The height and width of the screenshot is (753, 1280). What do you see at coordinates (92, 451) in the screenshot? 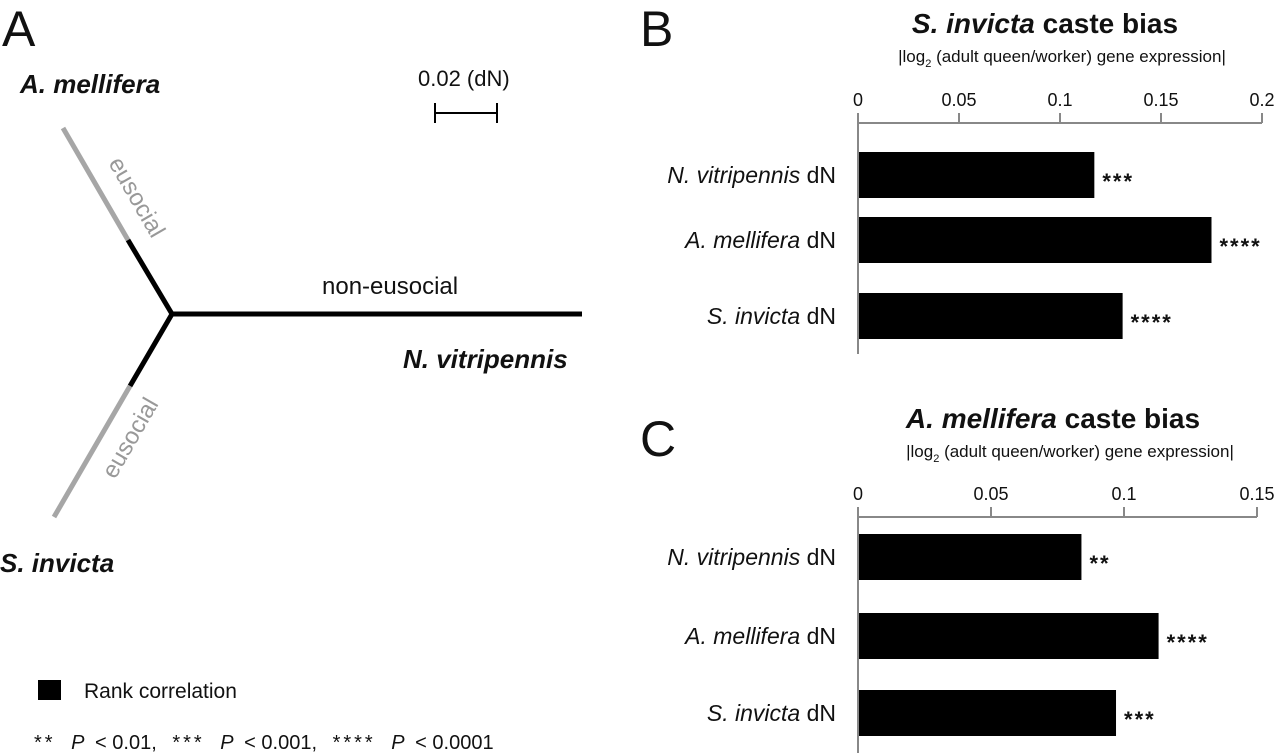
I see `branch-solenopsis-eusocial` at bounding box center [92, 451].